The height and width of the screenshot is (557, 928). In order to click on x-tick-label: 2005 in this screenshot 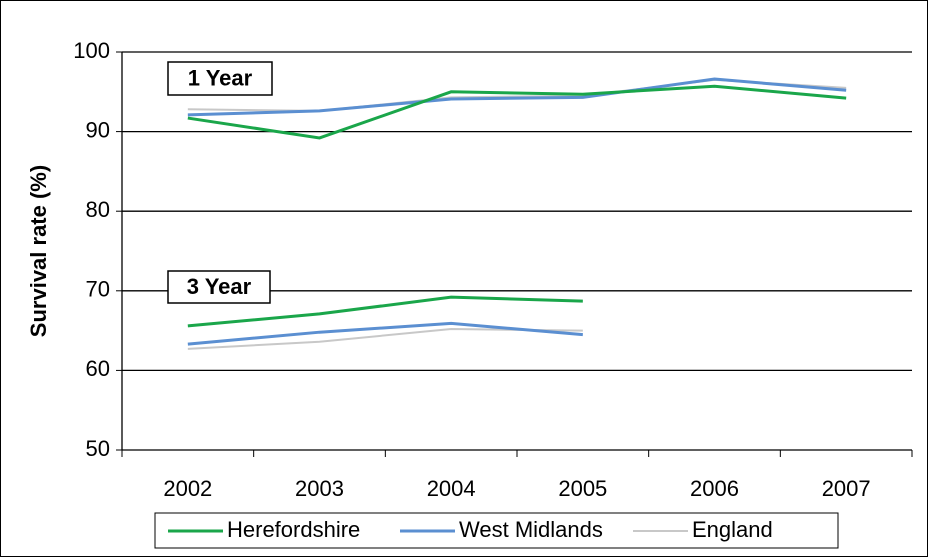, I will do `click(582, 488)`.